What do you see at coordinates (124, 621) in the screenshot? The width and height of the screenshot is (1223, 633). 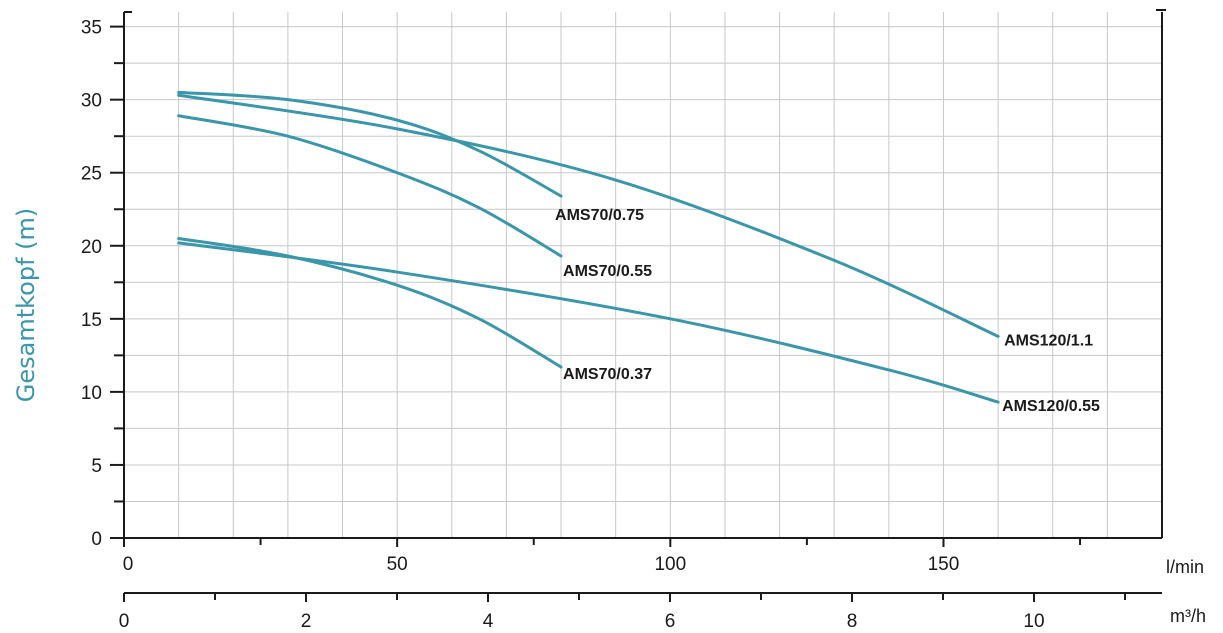 I see `x2-tick-label: 0` at bounding box center [124, 621].